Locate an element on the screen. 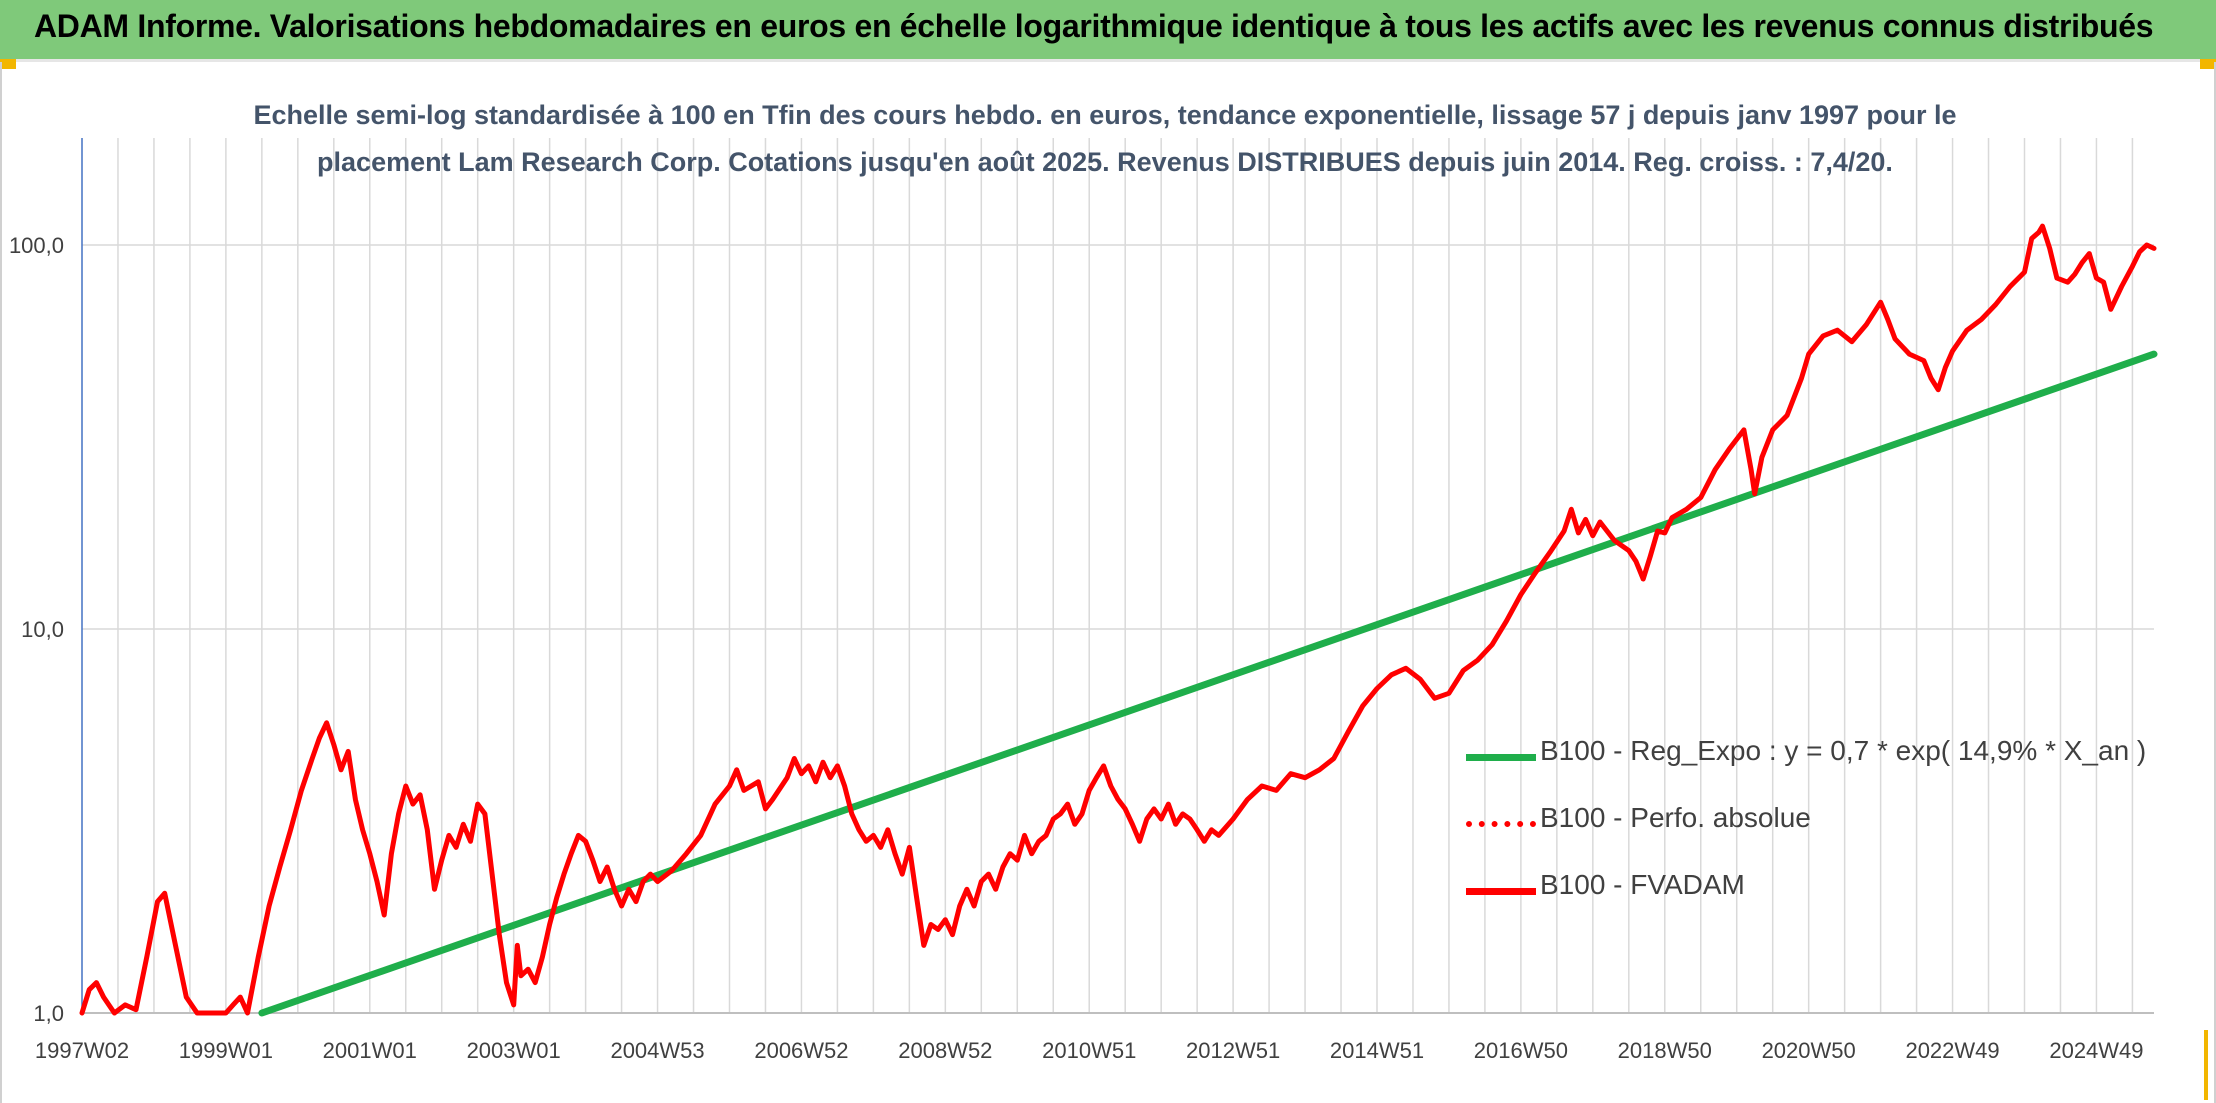  x-tick-label: 2004W53 is located at coordinates (657, 1050).